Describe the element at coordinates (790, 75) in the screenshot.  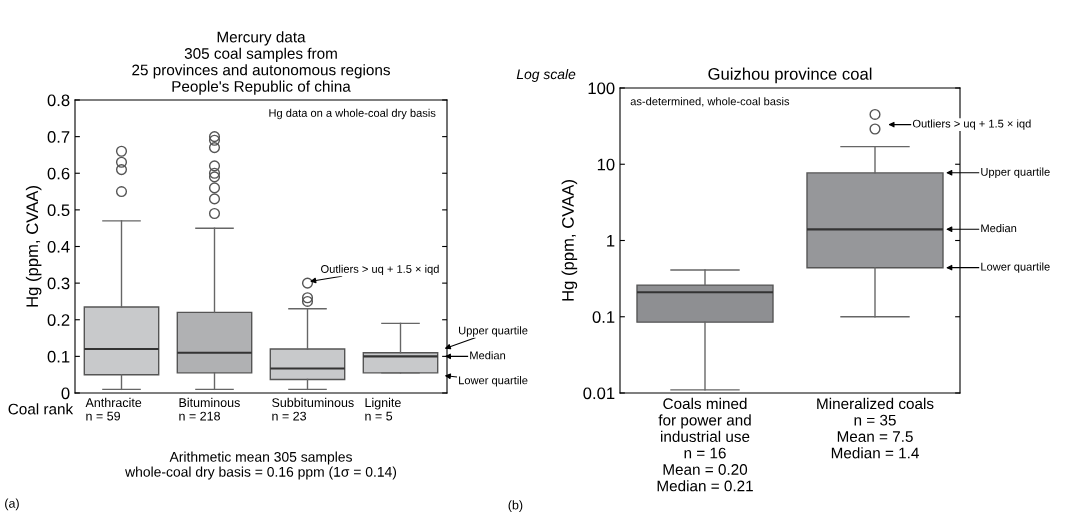
I see `chart-title: Guizhou province coal` at that location.